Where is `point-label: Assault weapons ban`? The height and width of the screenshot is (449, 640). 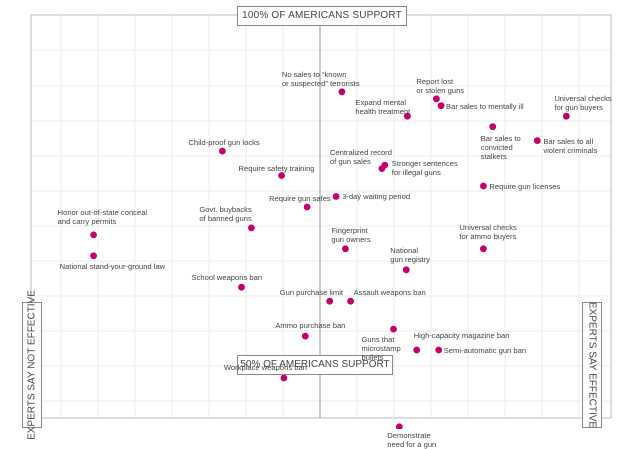
point-label: Assault weapons ban is located at coordinates (389, 293).